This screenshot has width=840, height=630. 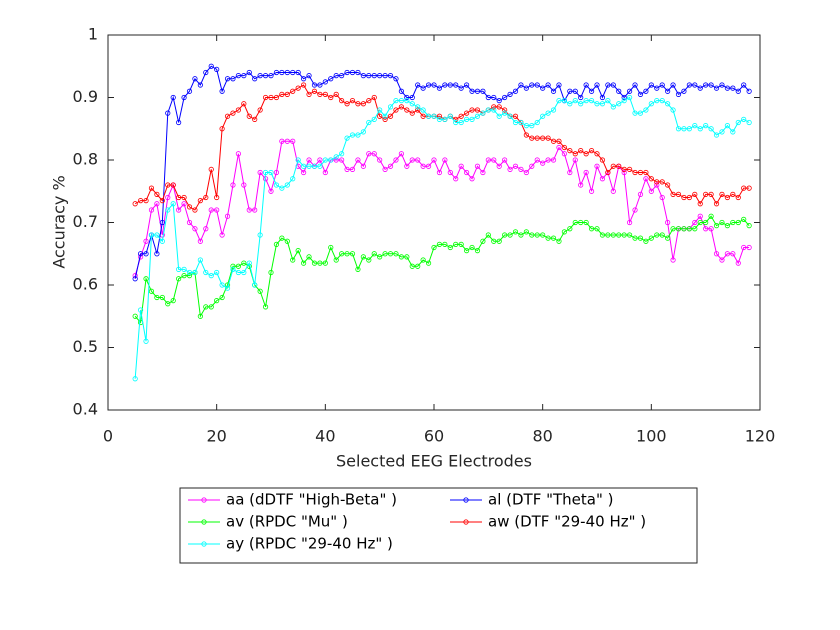 I want to click on x-tick-label: 60, so click(x=434, y=436).